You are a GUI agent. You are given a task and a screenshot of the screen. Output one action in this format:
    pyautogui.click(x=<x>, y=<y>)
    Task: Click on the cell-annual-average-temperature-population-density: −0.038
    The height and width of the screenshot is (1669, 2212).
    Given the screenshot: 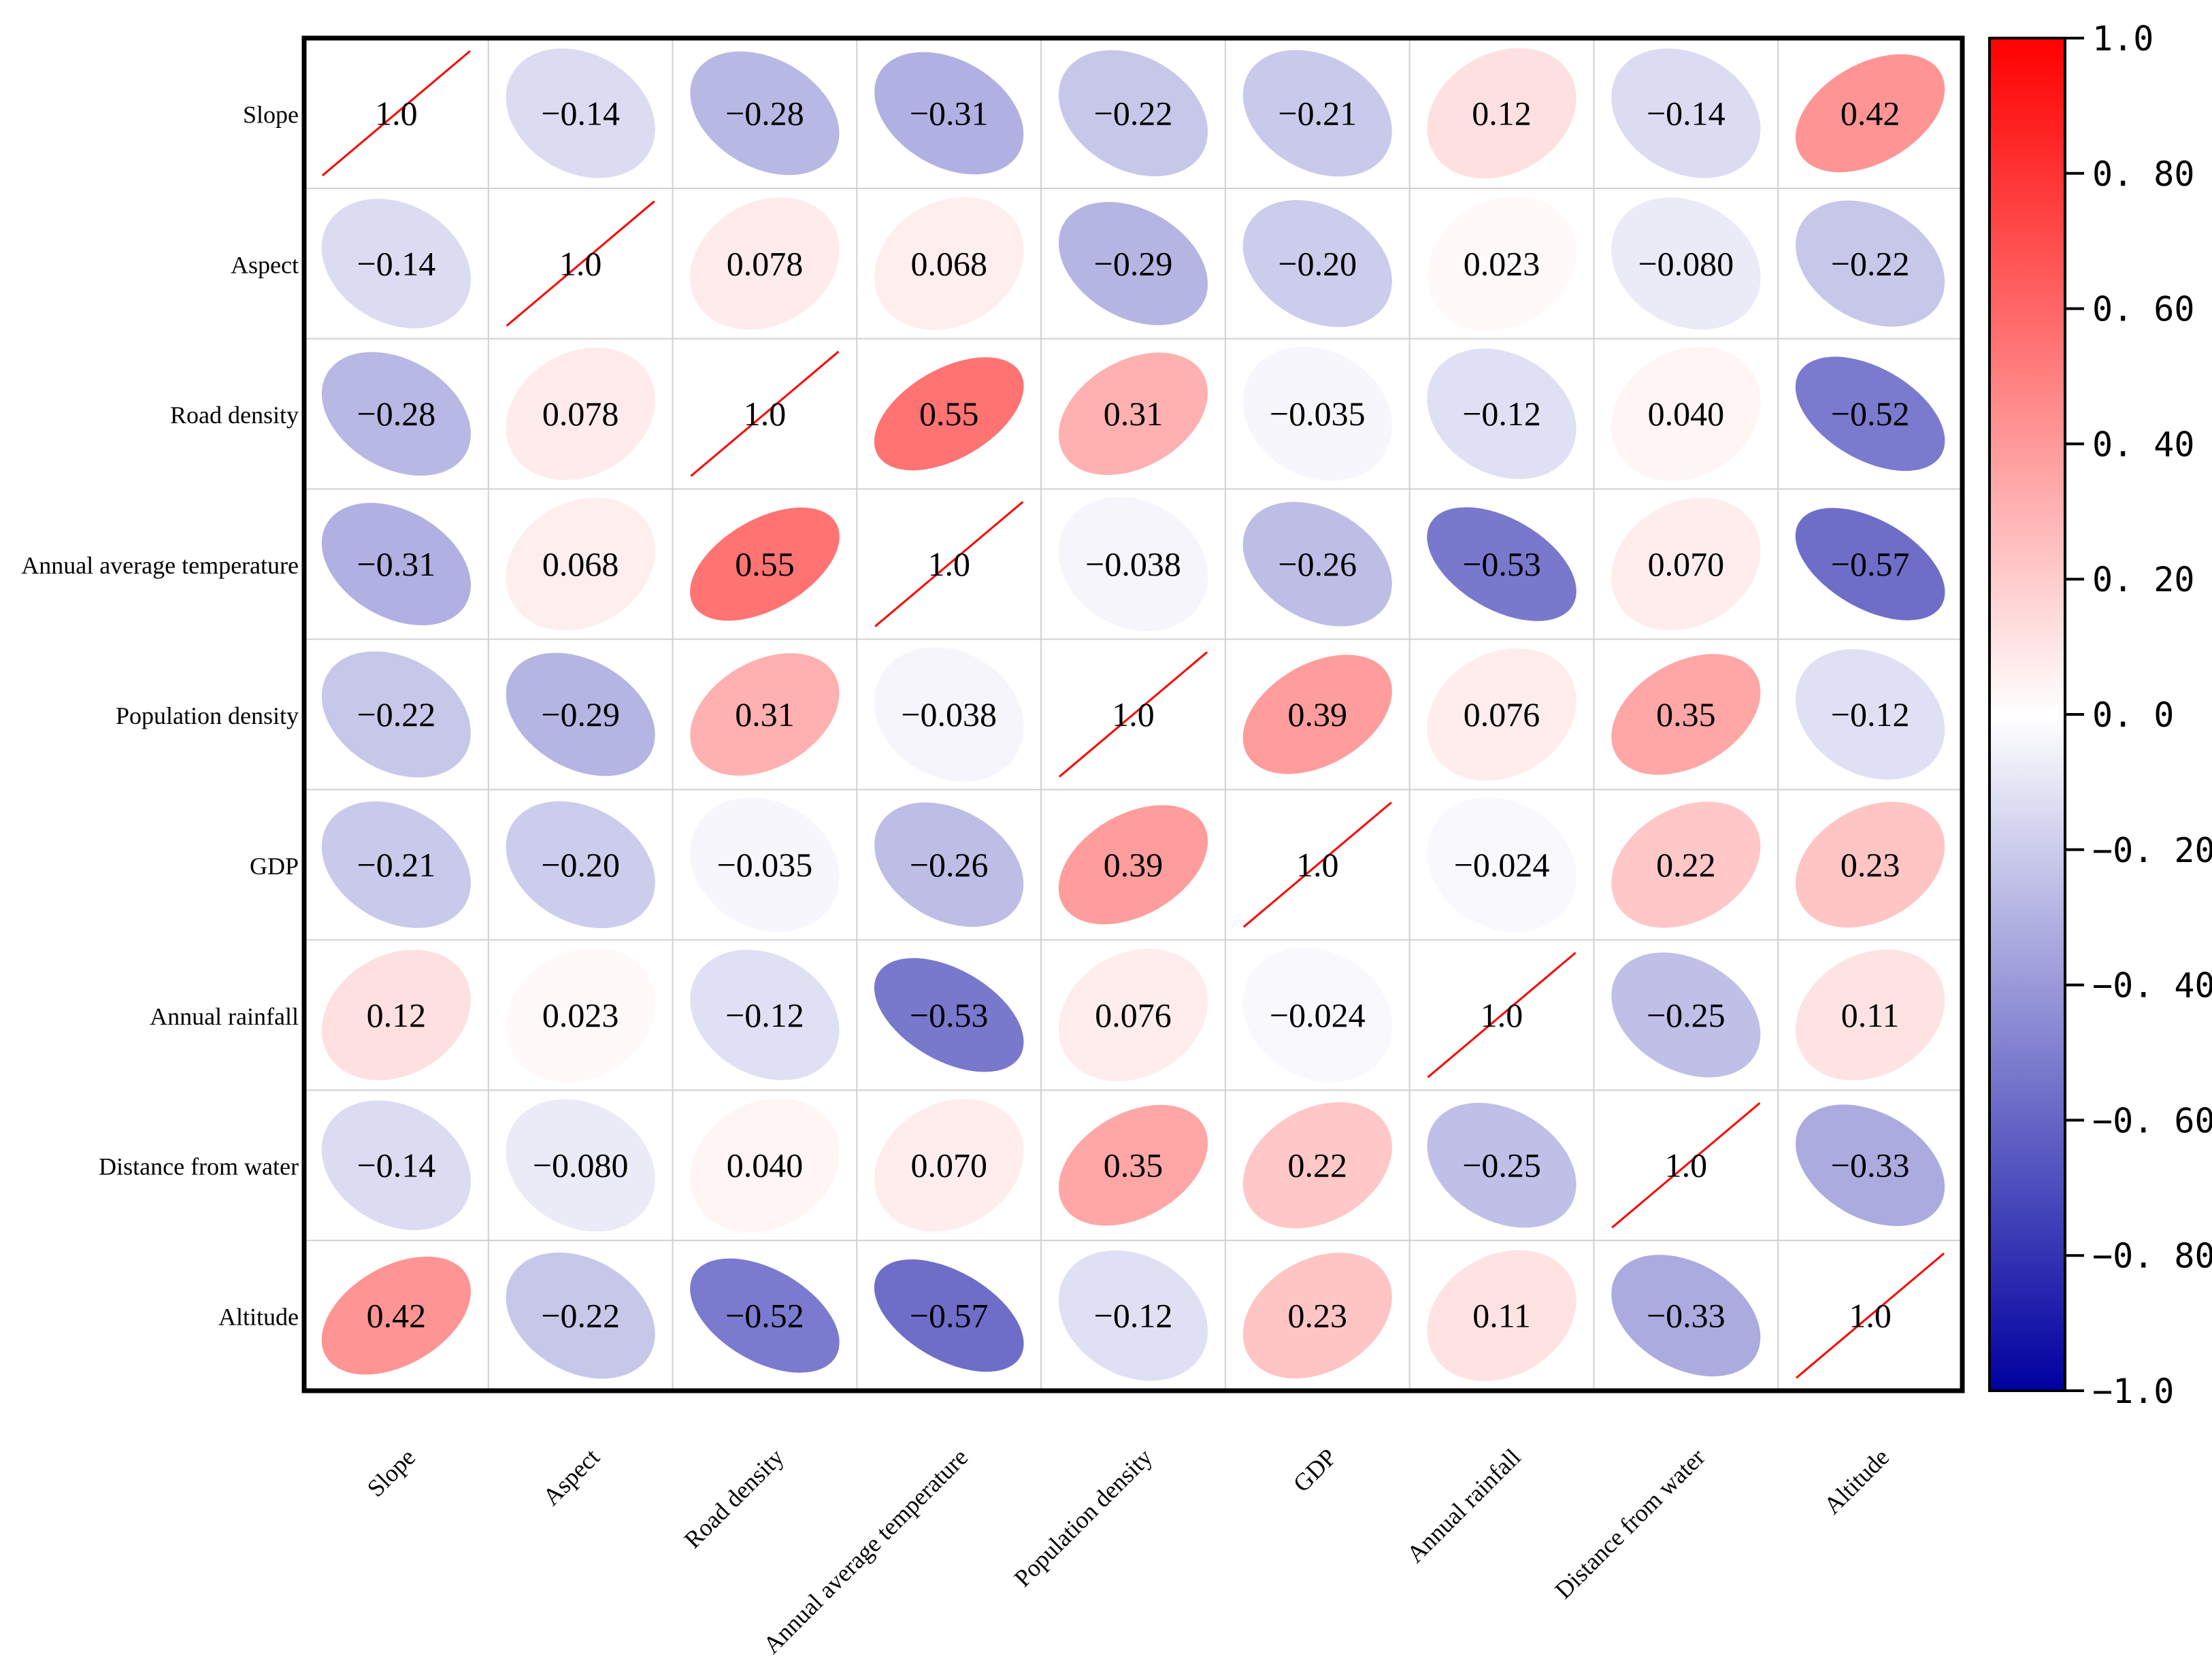 What is the action you would take?
    pyautogui.click(x=1133, y=564)
    